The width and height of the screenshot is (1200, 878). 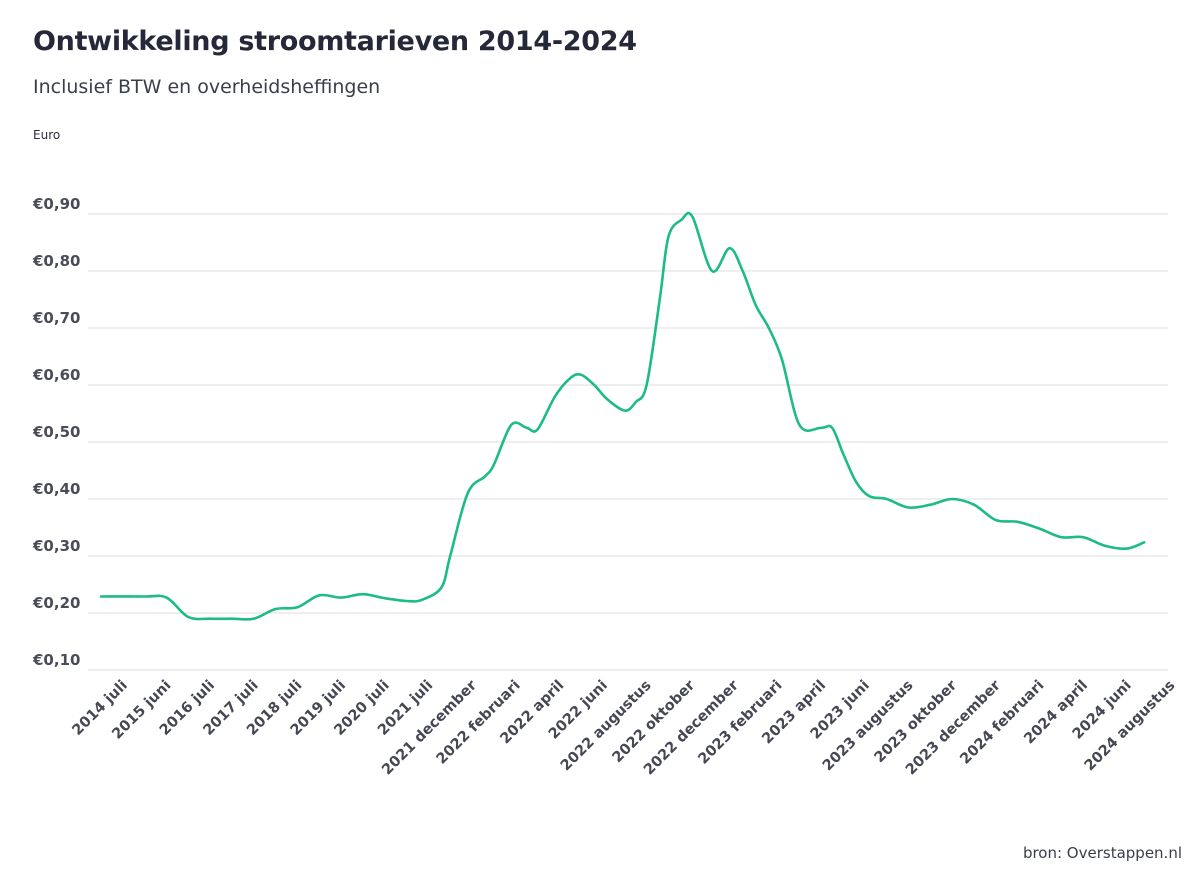 What do you see at coordinates (56, 204) in the screenshot?
I see `y-tick-label: €0,90` at bounding box center [56, 204].